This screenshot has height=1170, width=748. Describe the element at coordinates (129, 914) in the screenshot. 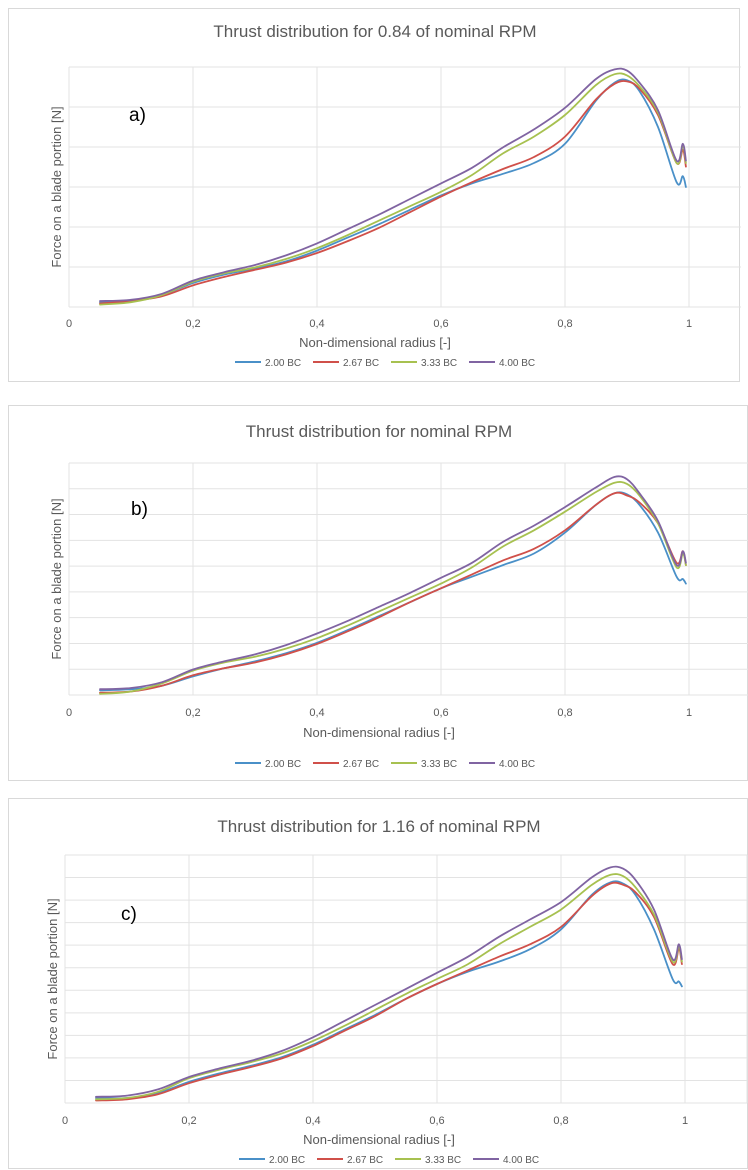

I see `panel-label: c)` at that location.